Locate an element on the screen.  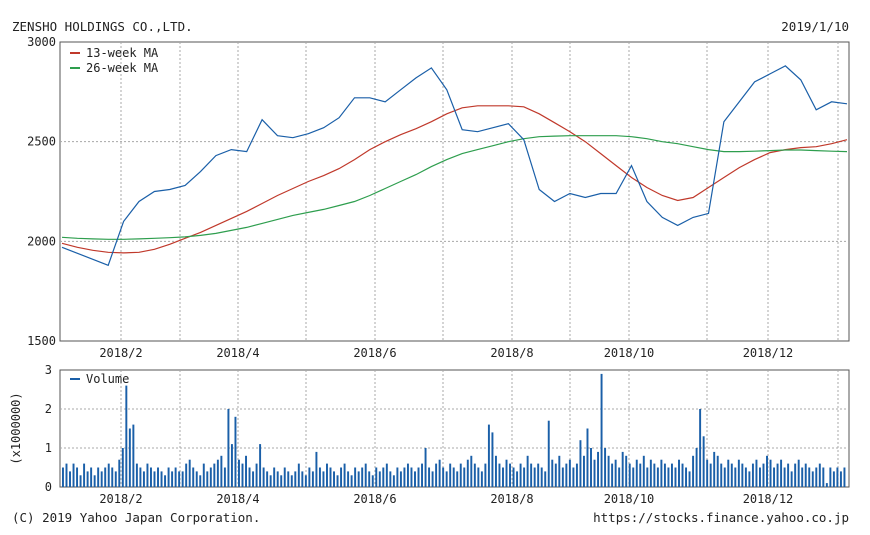
legend-label-0: 13-week MA is located at coordinates (122, 53).